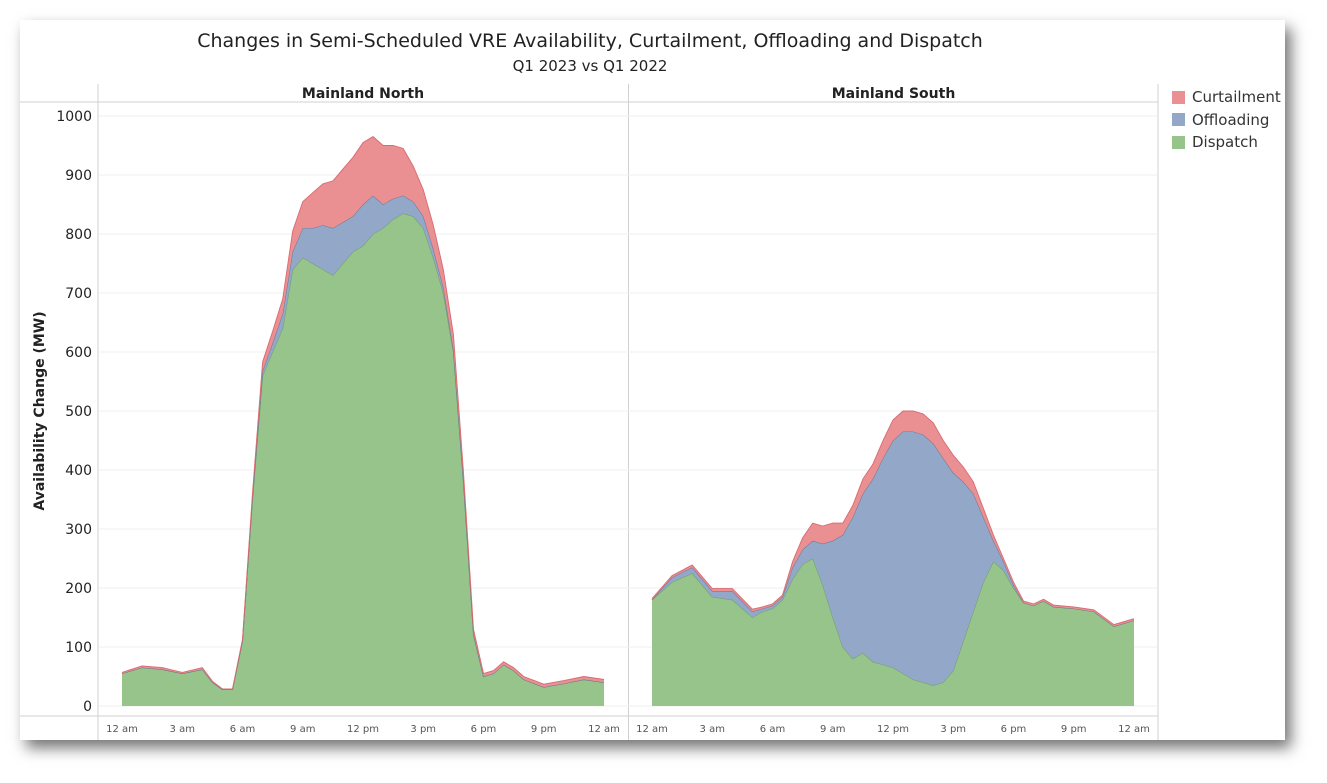 This screenshot has width=1327, height=783. What do you see at coordinates (894, 94) in the screenshot?
I see `panel-header: Mainland South` at bounding box center [894, 94].